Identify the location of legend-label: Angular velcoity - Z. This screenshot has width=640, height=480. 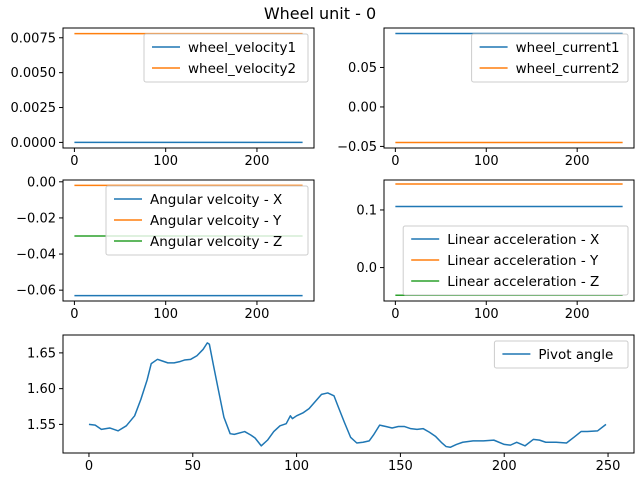
(216, 242).